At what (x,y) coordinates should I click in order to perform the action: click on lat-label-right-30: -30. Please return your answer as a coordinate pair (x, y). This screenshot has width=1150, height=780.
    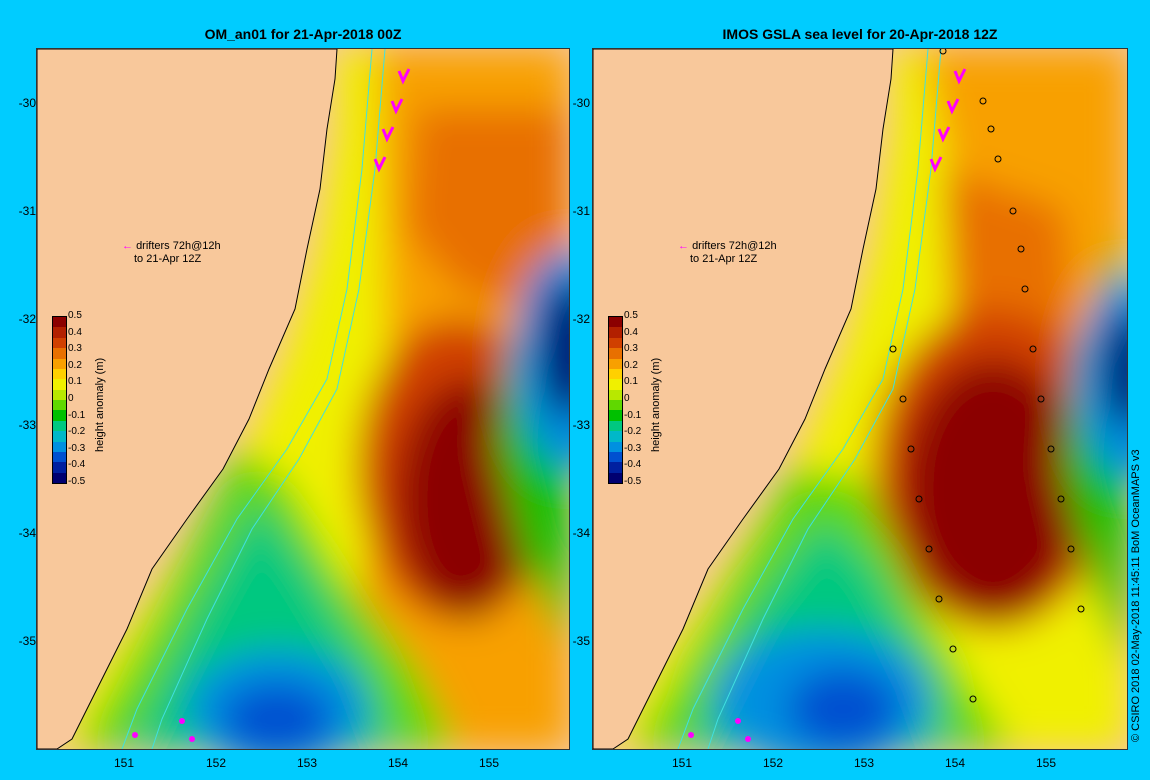
    Looking at the image, I should click on (581, 103).